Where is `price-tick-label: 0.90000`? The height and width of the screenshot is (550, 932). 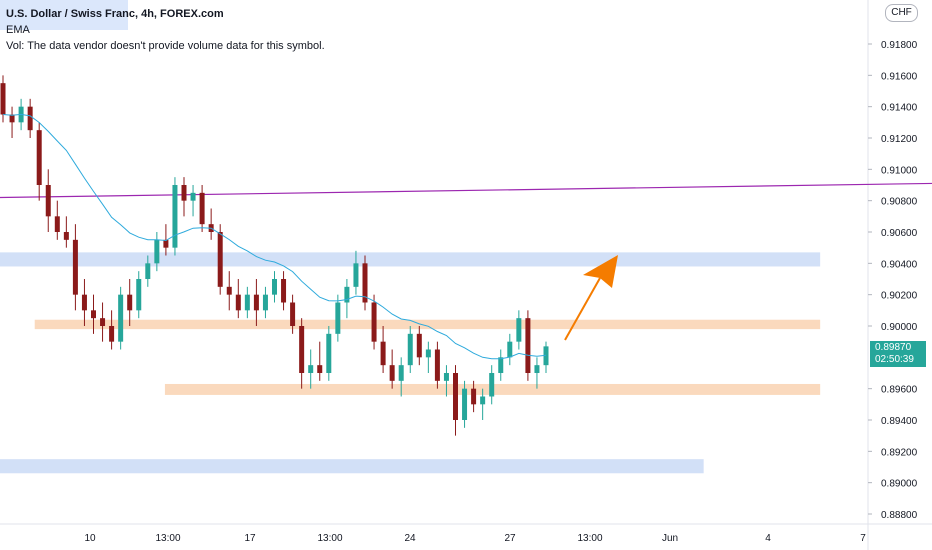 price-tick-label: 0.90000 is located at coordinates (899, 327).